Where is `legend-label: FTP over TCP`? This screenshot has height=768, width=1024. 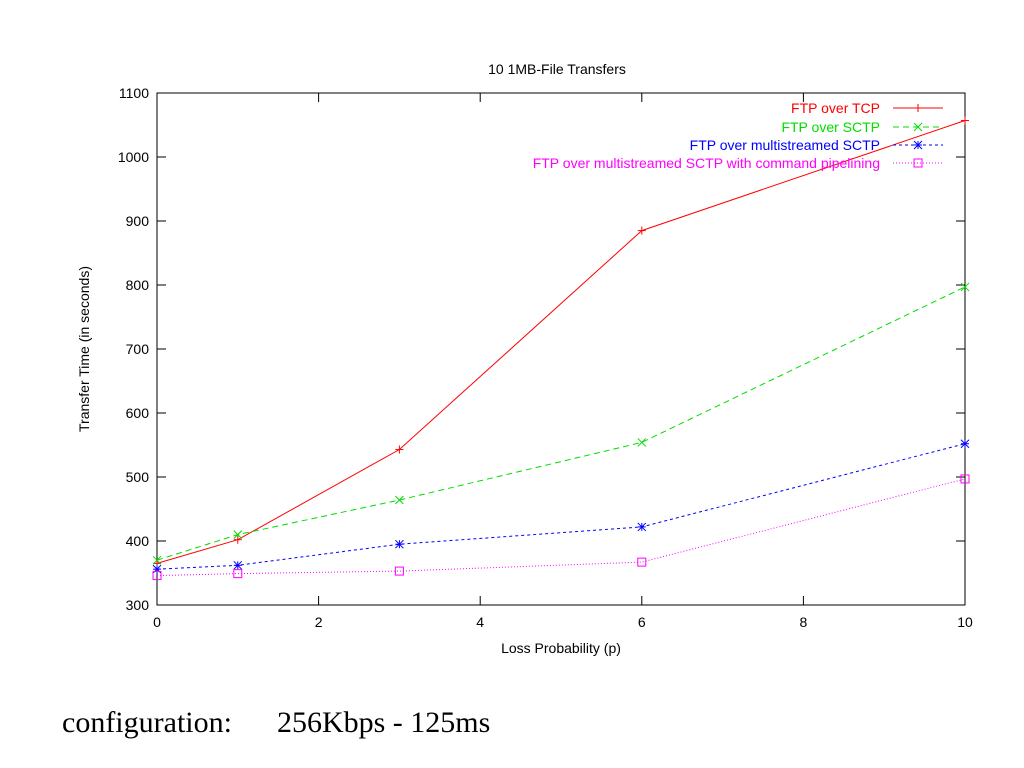 legend-label: FTP over TCP is located at coordinates (835, 108).